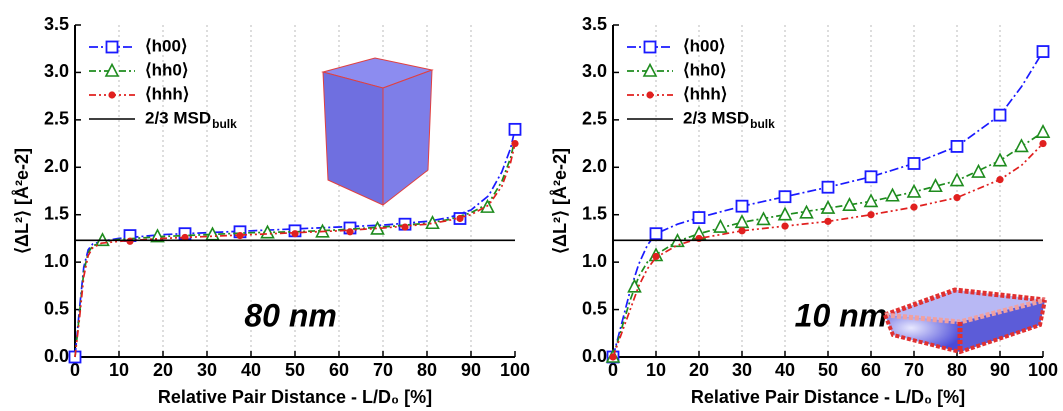 The width and height of the screenshot is (1063, 411). I want to click on inset-cube-80nm, so click(377, 132).